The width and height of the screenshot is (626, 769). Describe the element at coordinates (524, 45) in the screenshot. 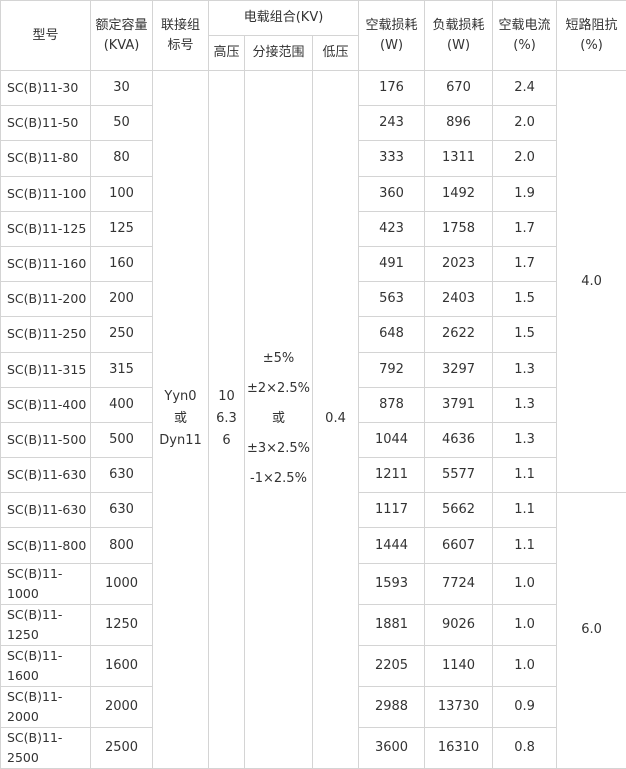

I see `header-no-load-current-unit: (%)` at that location.